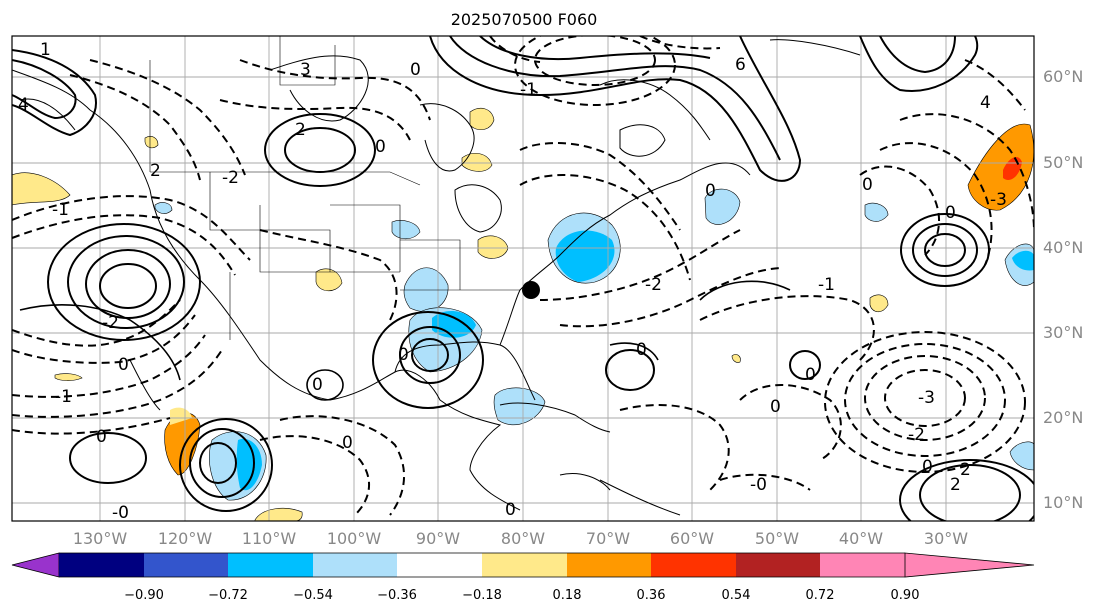 The height and width of the screenshot is (615, 1105). Describe the element at coordinates (354, 538) in the screenshot. I see `lon-label-100w: 100°W` at that location.